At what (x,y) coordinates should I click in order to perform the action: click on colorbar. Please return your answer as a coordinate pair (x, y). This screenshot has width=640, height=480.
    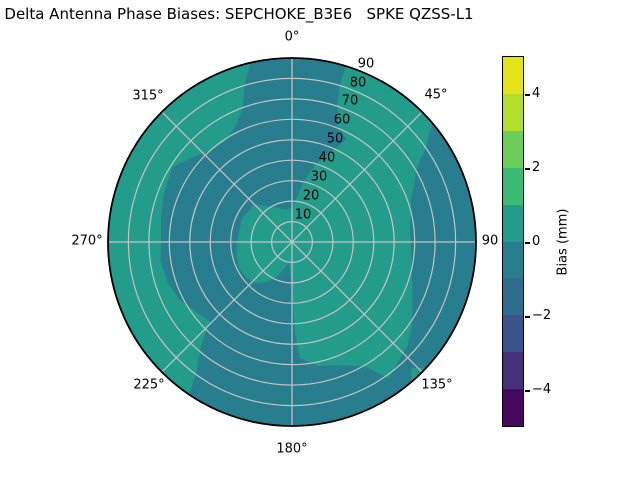
    Looking at the image, I should click on (513, 241).